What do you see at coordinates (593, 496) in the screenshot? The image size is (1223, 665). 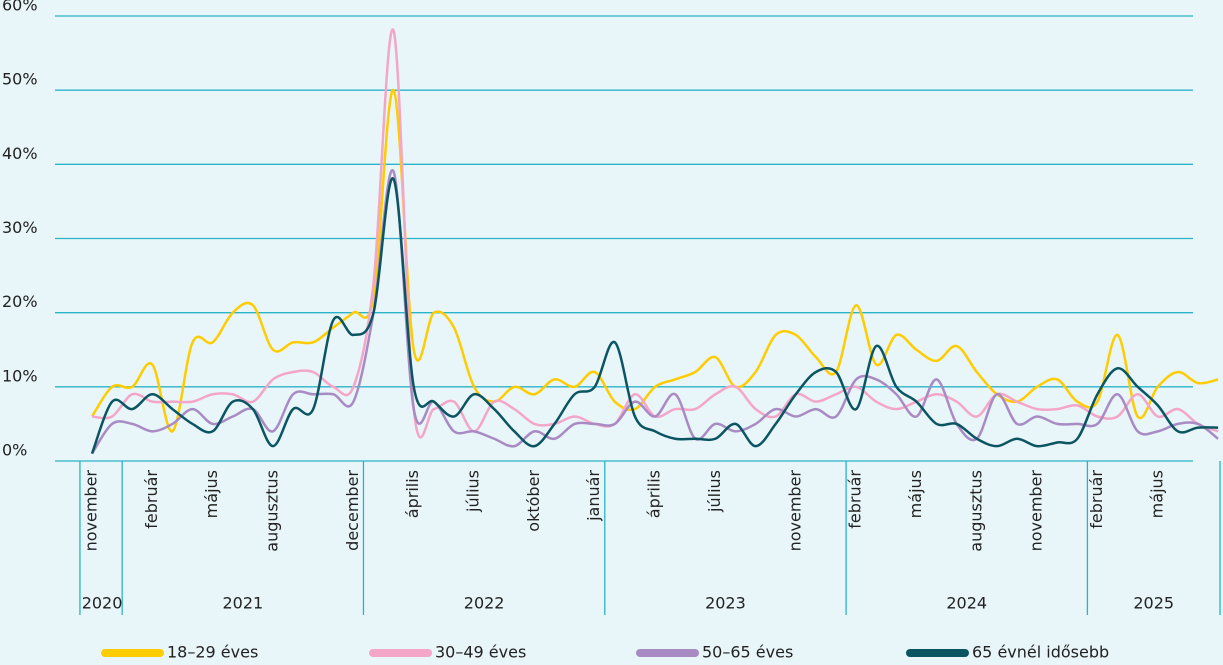 I see `x-tick-label: január` at bounding box center [593, 496].